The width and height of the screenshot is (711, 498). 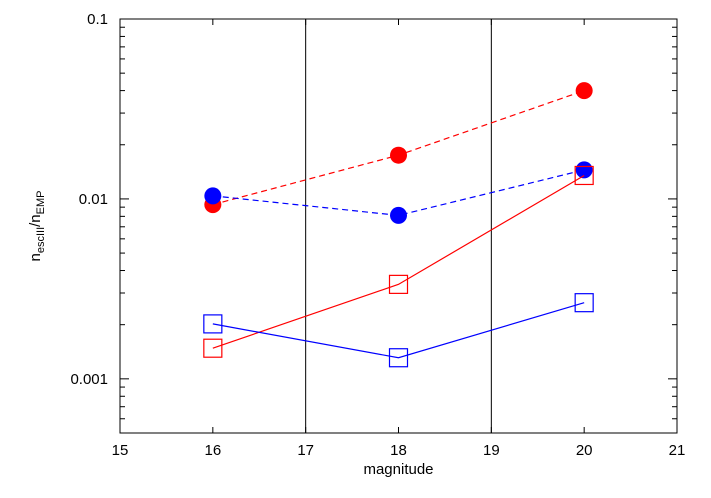 What do you see at coordinates (89, 379) in the screenshot?
I see `y-tick-label: 0.001` at bounding box center [89, 379].